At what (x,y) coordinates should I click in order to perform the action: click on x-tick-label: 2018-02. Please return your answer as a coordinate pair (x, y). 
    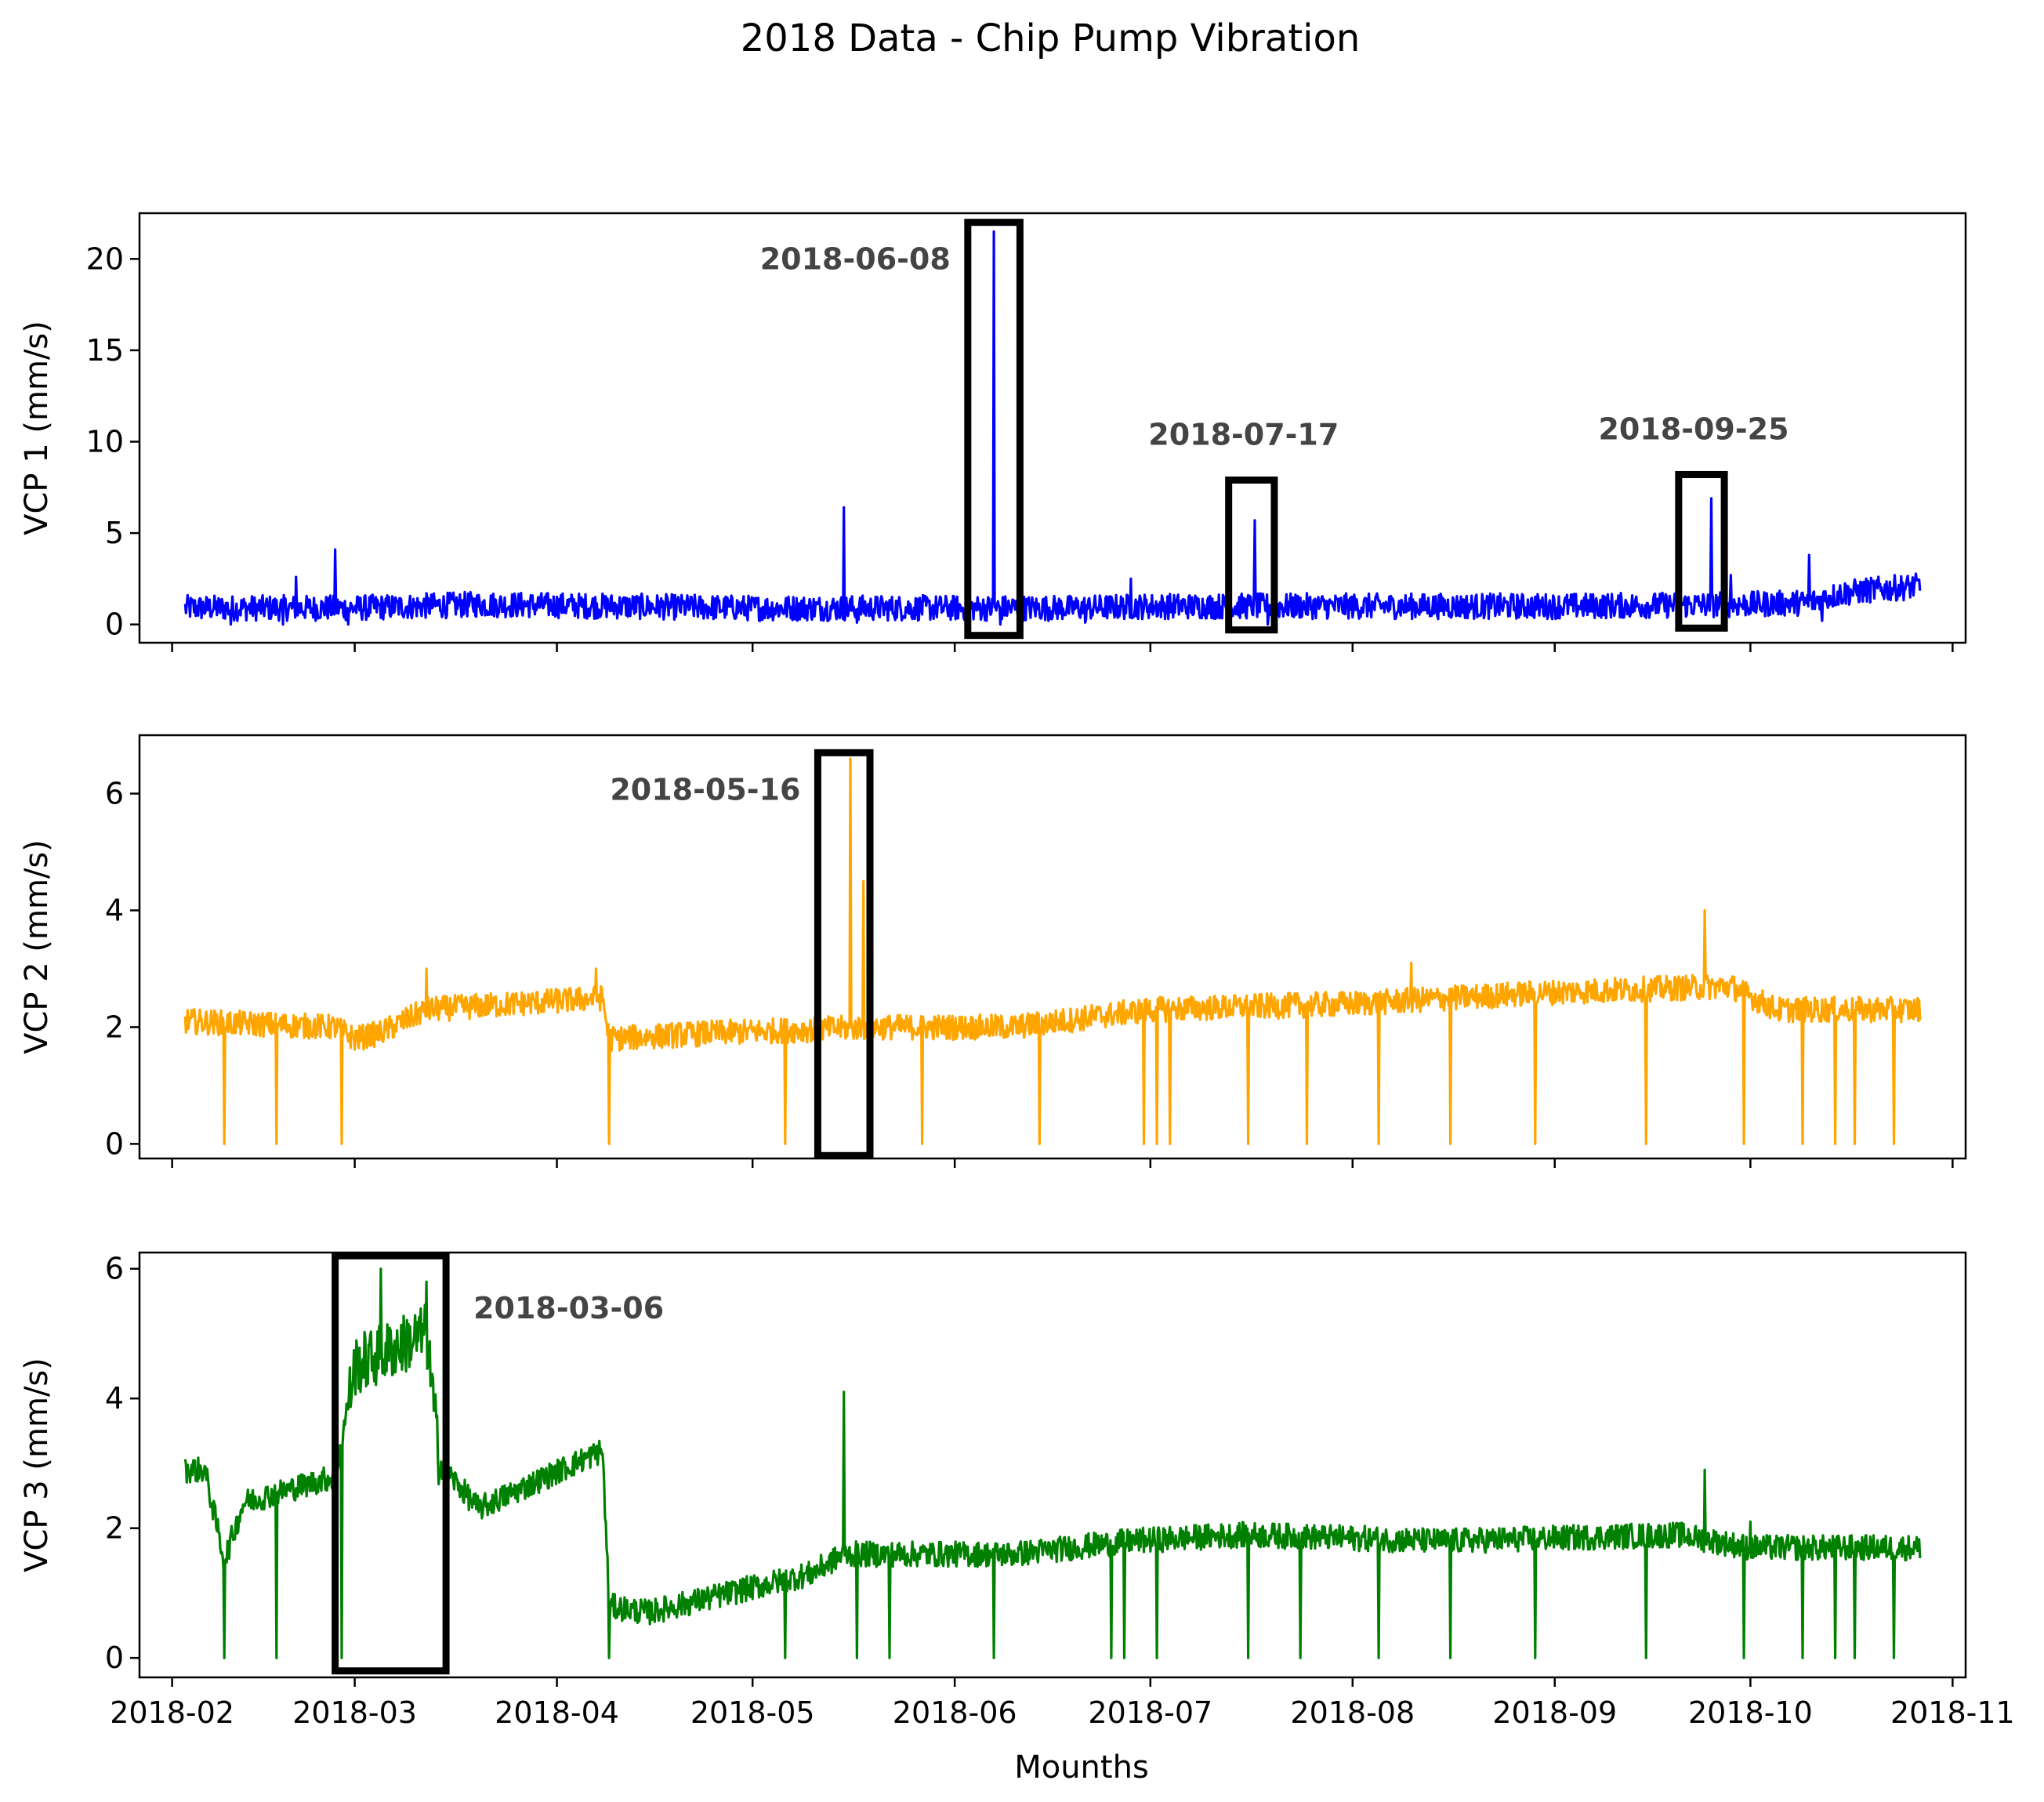
    Looking at the image, I should click on (172, 1712).